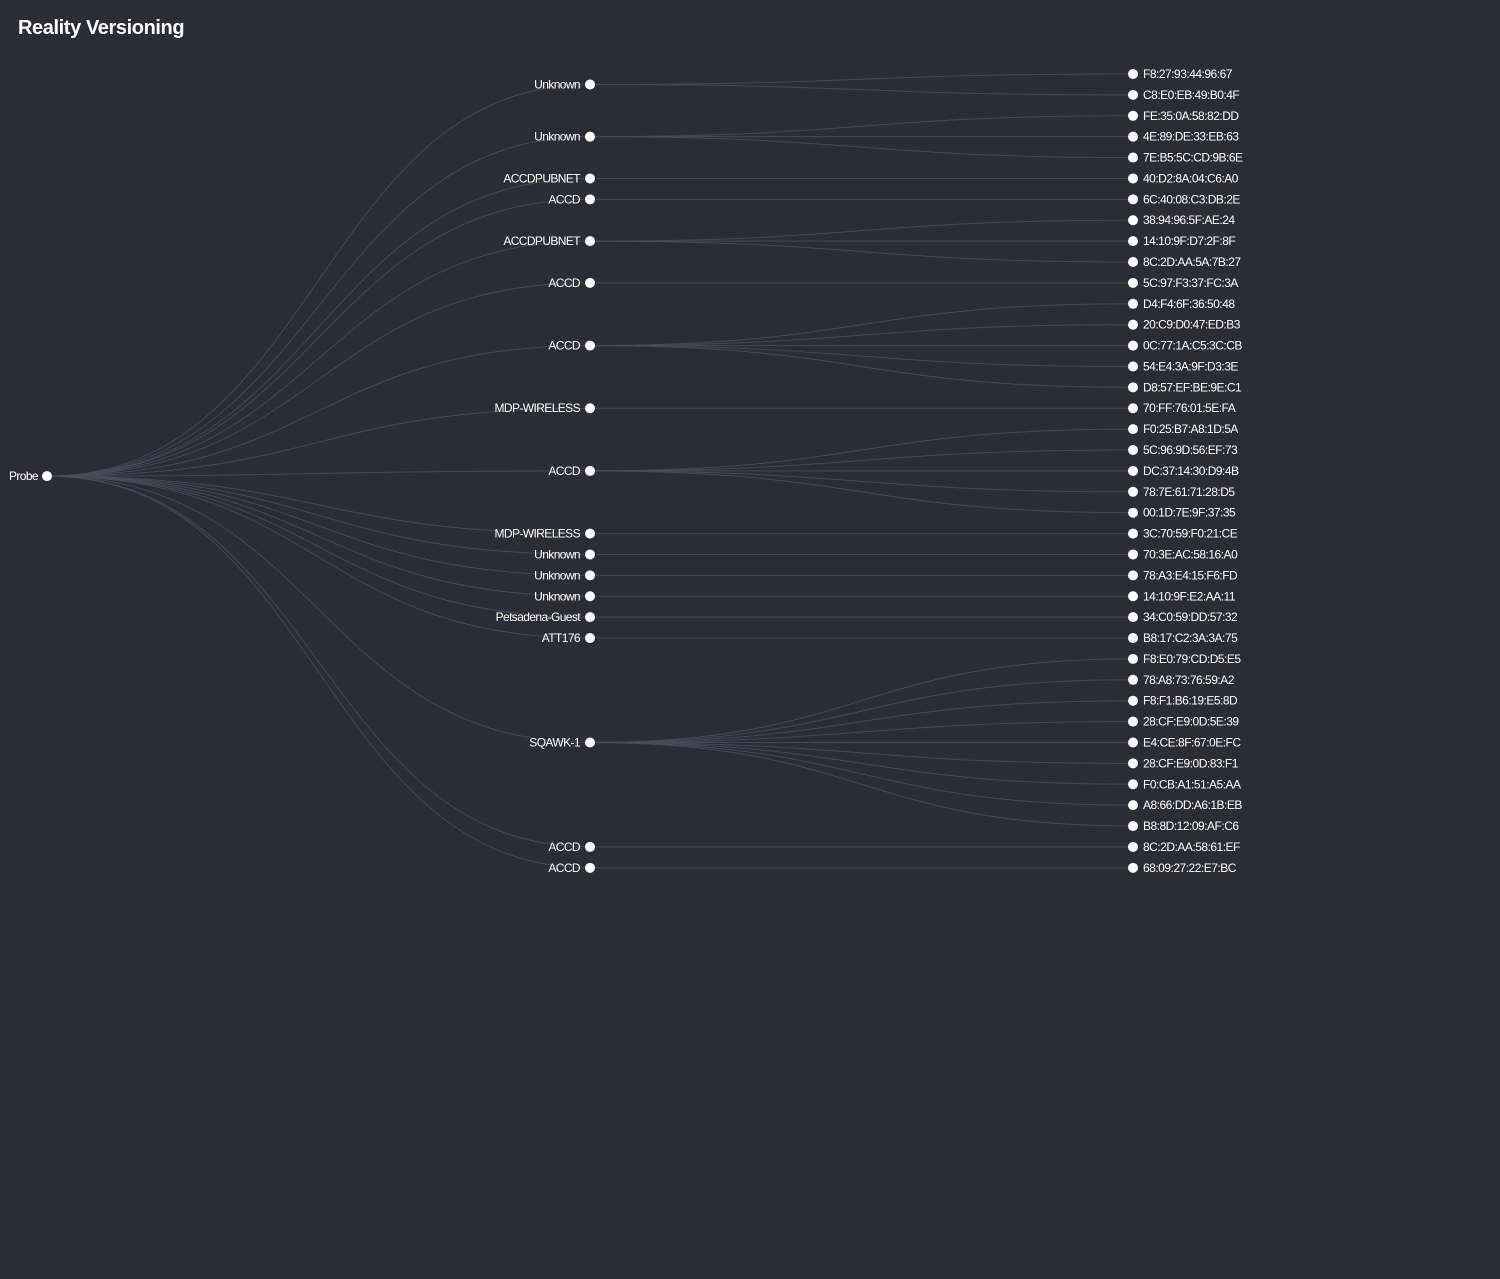 The height and width of the screenshot is (1279, 1500). What do you see at coordinates (1182, 241) in the screenshot?
I see `device-node: 14:10:9F:D7:2F:8F` at bounding box center [1182, 241].